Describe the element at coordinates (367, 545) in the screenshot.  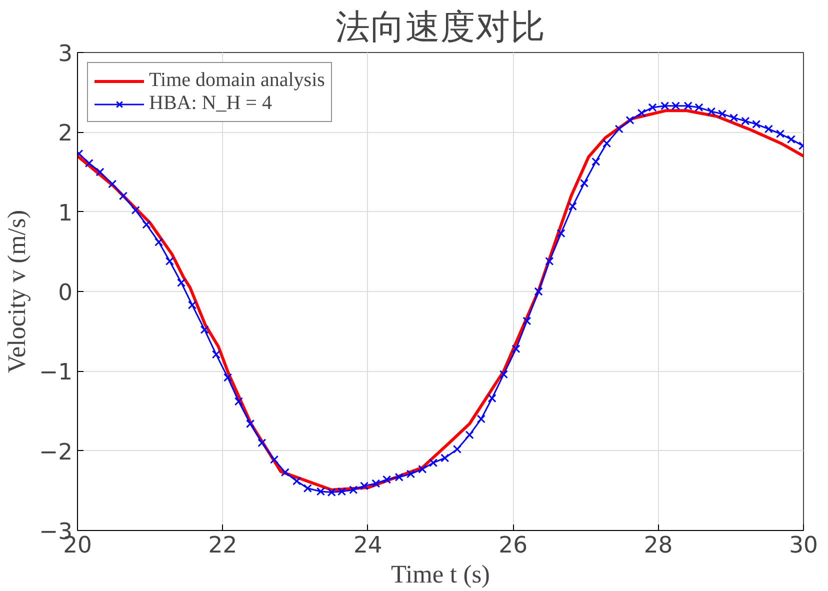
I see `x-tick-label: 24` at that location.